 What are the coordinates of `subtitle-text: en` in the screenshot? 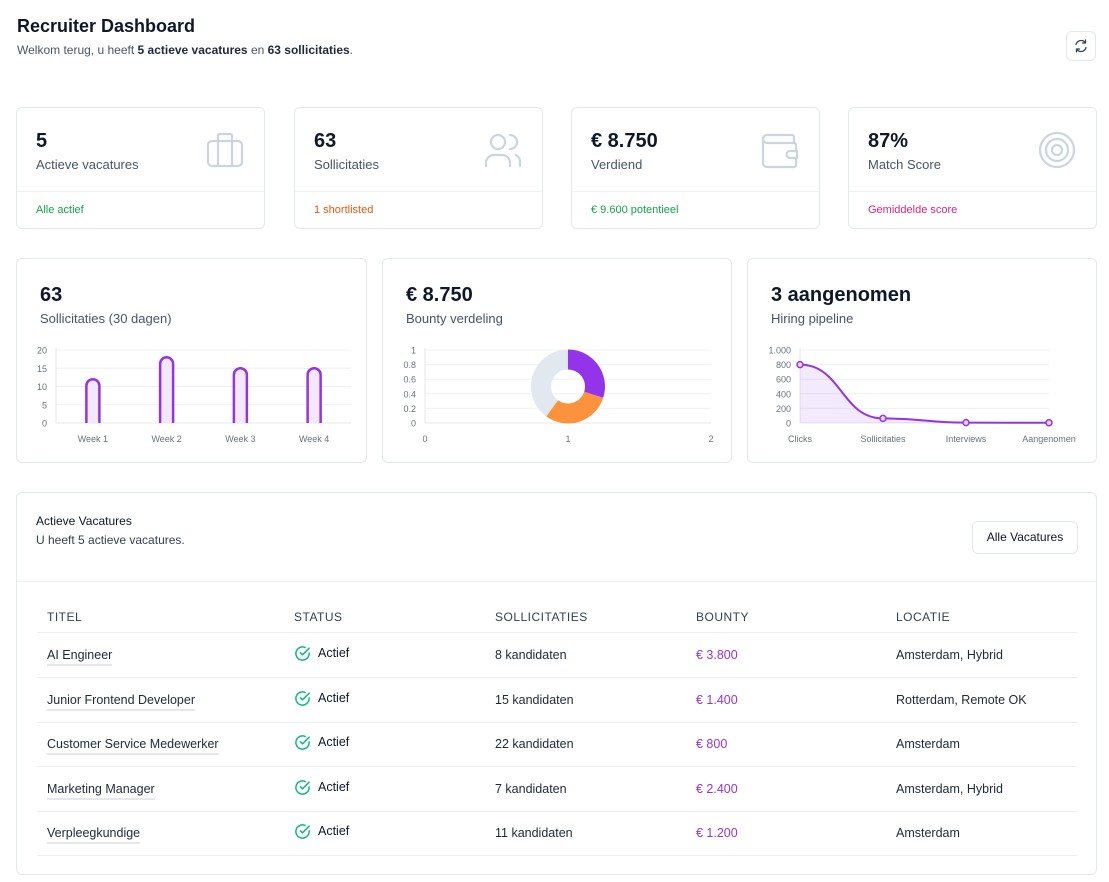 It's located at (257, 50).